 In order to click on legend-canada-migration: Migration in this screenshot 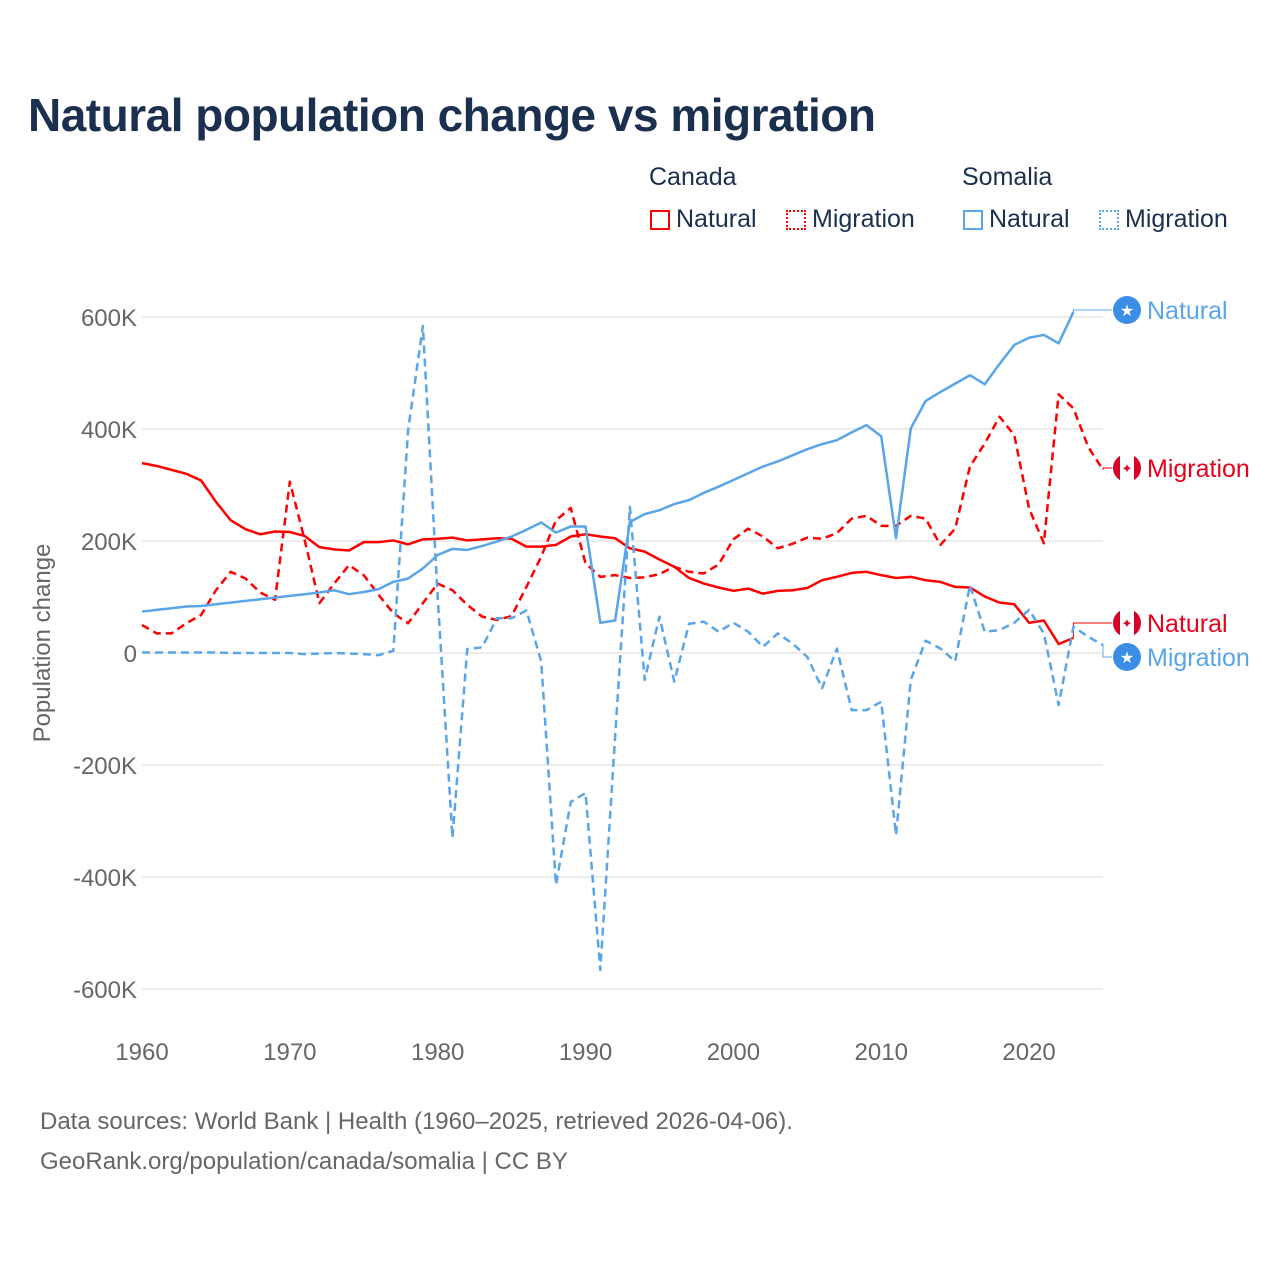, I will do `click(850, 219)`.